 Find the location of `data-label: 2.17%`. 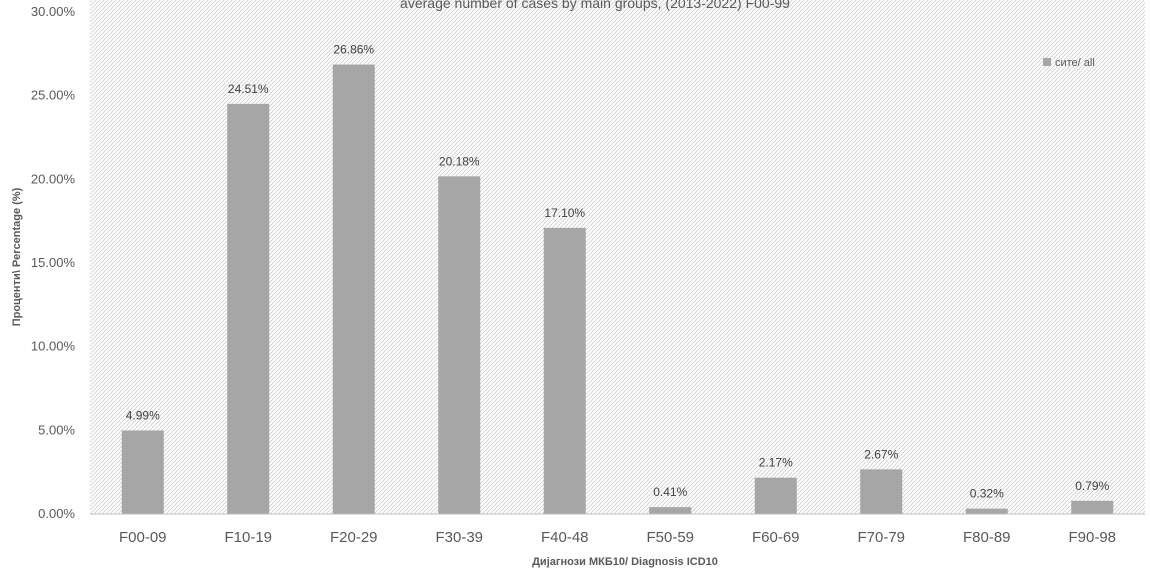

data-label: 2.17% is located at coordinates (776, 463).